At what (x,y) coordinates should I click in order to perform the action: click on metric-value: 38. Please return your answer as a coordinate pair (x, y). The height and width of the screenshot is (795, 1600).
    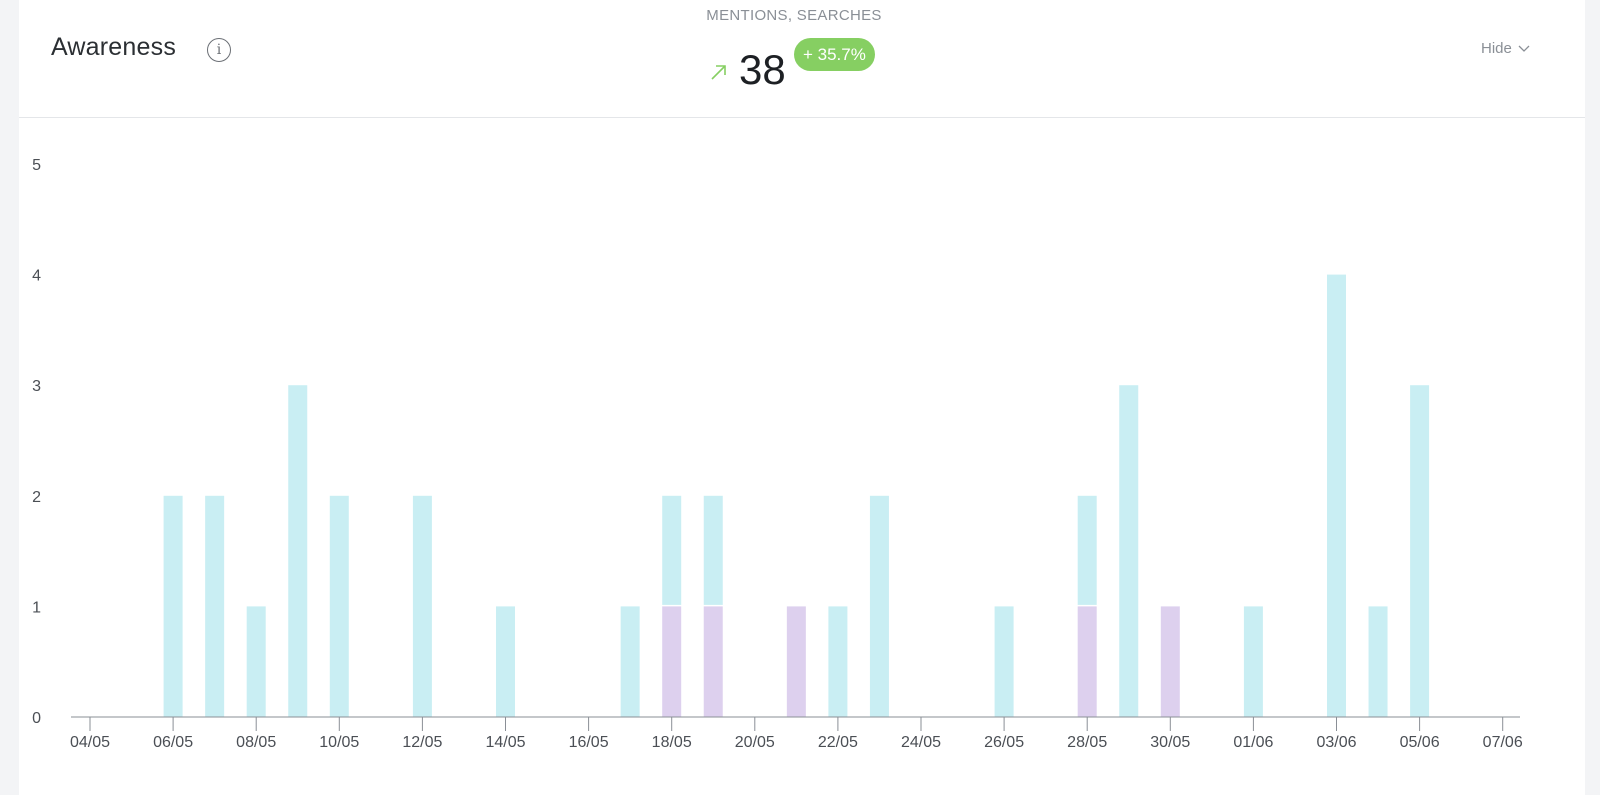
    Looking at the image, I should click on (762, 69).